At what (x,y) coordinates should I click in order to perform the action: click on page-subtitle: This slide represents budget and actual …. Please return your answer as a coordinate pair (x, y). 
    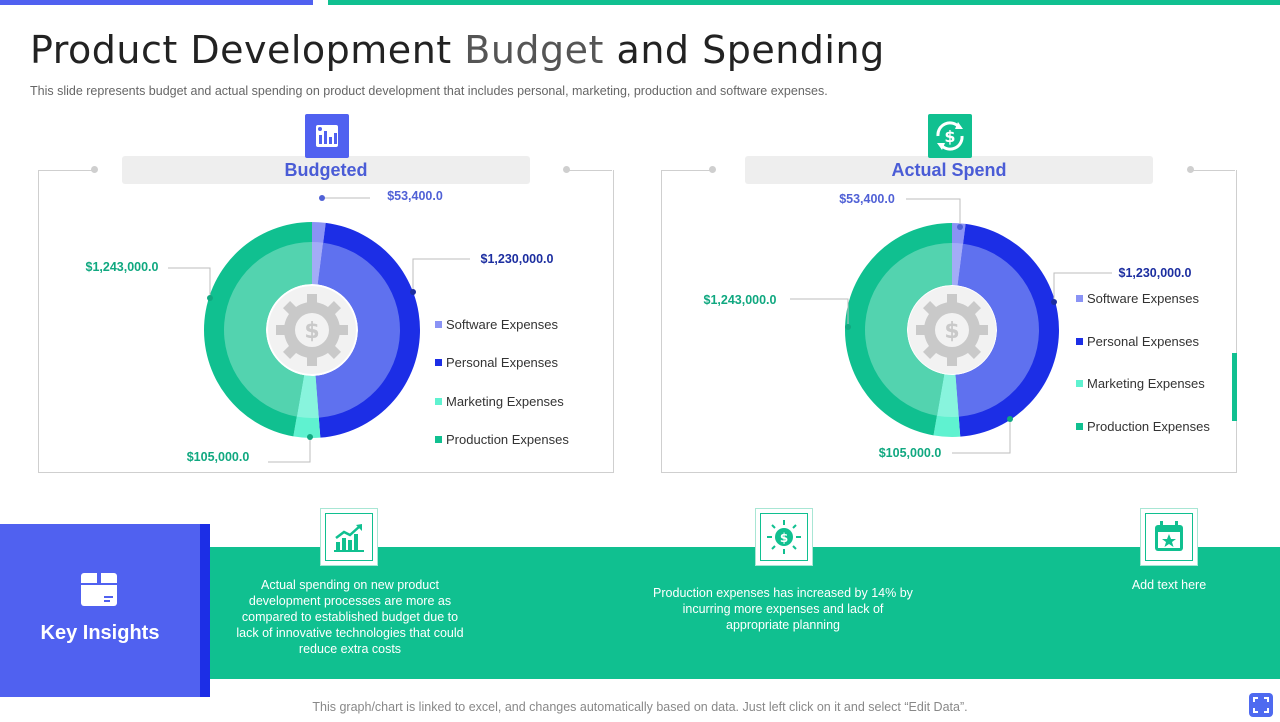
    Looking at the image, I should click on (429, 91).